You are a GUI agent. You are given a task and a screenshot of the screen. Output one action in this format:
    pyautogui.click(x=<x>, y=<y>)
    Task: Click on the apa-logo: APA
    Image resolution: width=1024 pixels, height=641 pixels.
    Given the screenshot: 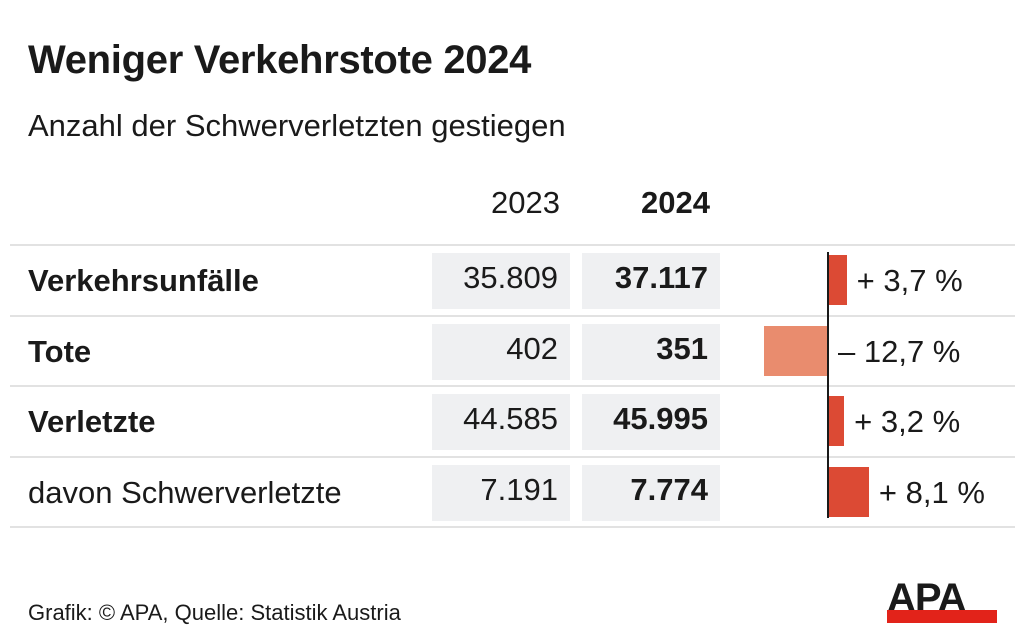 What is the action you would take?
    pyautogui.click(x=943, y=603)
    